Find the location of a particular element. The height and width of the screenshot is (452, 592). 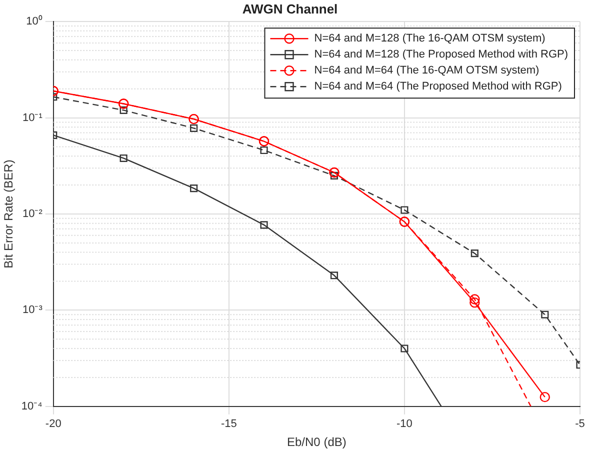

legend-label: N=64 and M=128 (The 16-QAM OTSM system) is located at coordinates (430, 38).